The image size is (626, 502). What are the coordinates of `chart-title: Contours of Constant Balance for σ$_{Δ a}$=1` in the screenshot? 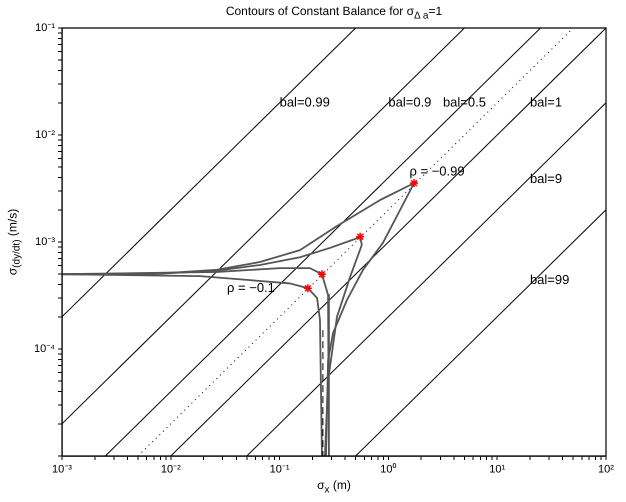 It's located at (334, 13).